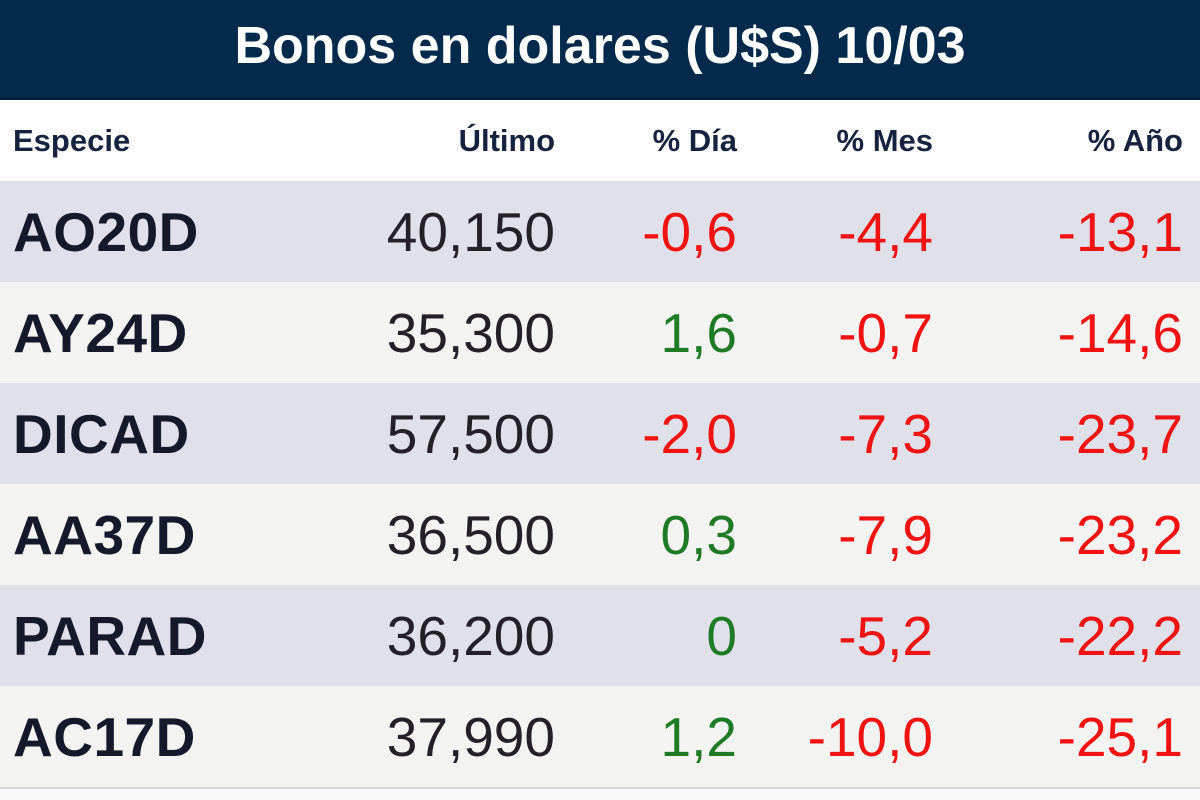  I want to click on ultimo-cell: 37,990, so click(470, 736).